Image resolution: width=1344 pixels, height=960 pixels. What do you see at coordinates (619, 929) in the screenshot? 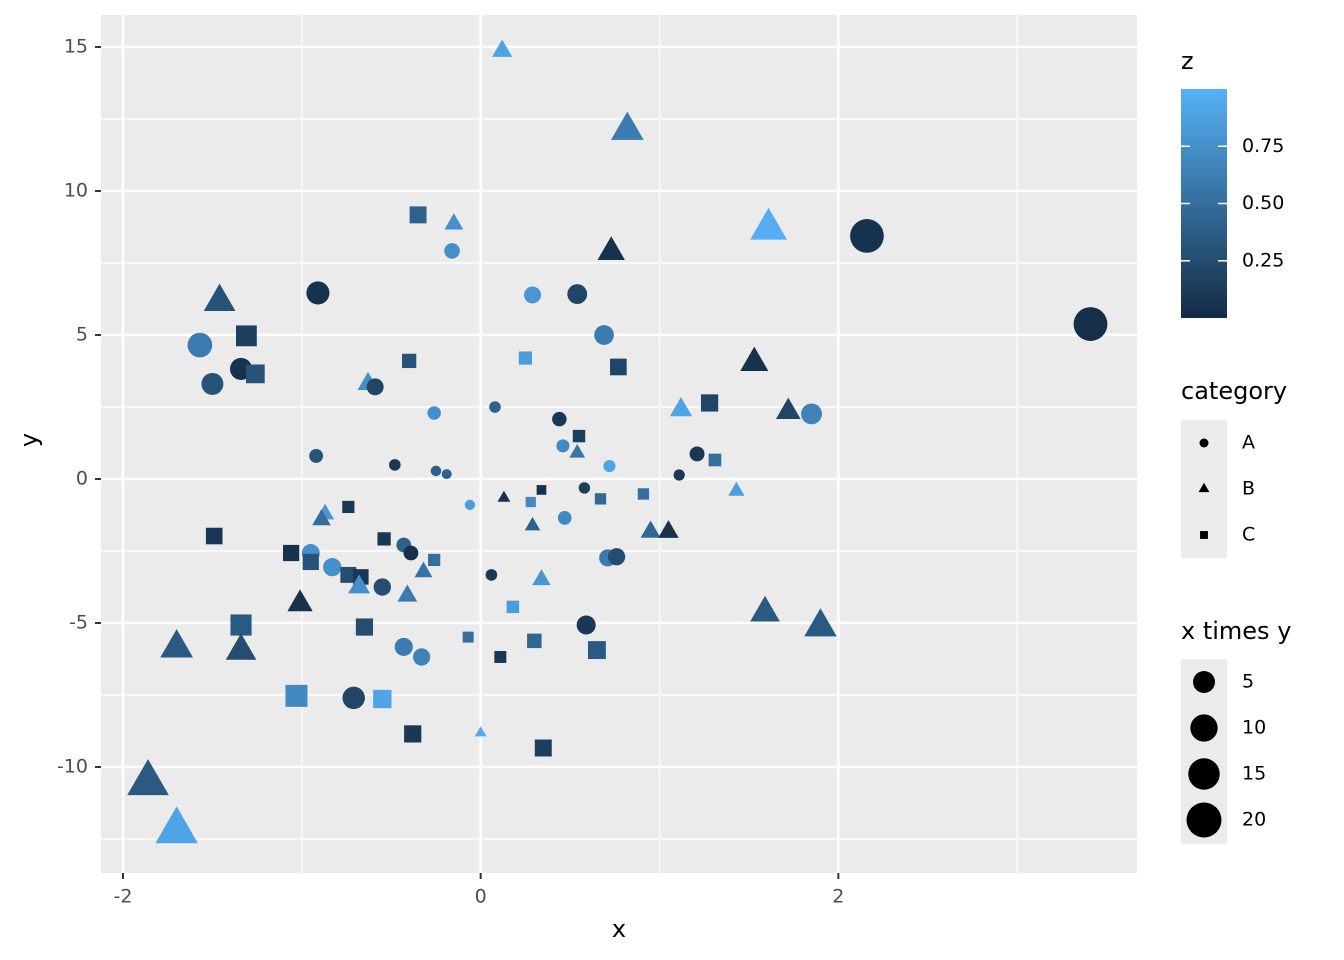
I see `x-axis-title: x` at bounding box center [619, 929].